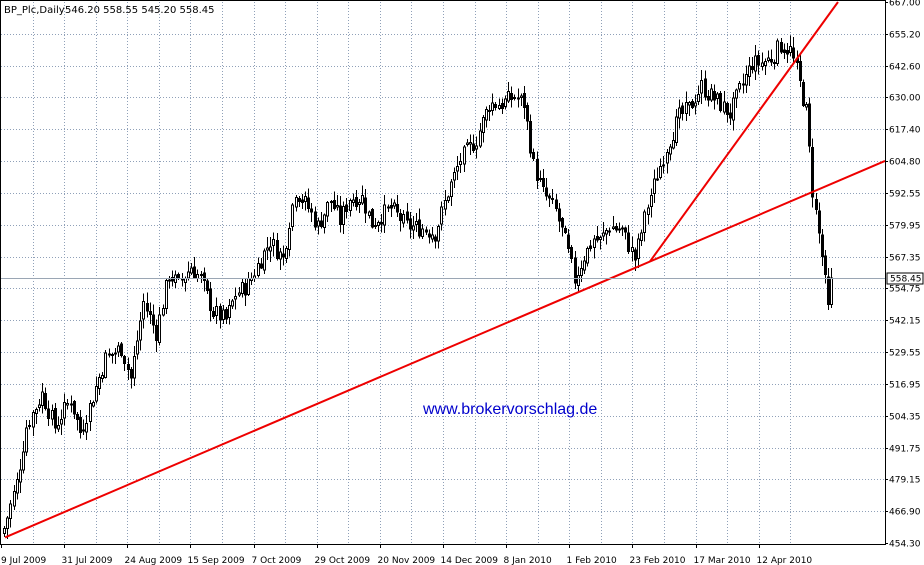  Describe the element at coordinates (277, 560) in the screenshot. I see `x-tick-label: 7 Oct 2009` at that location.